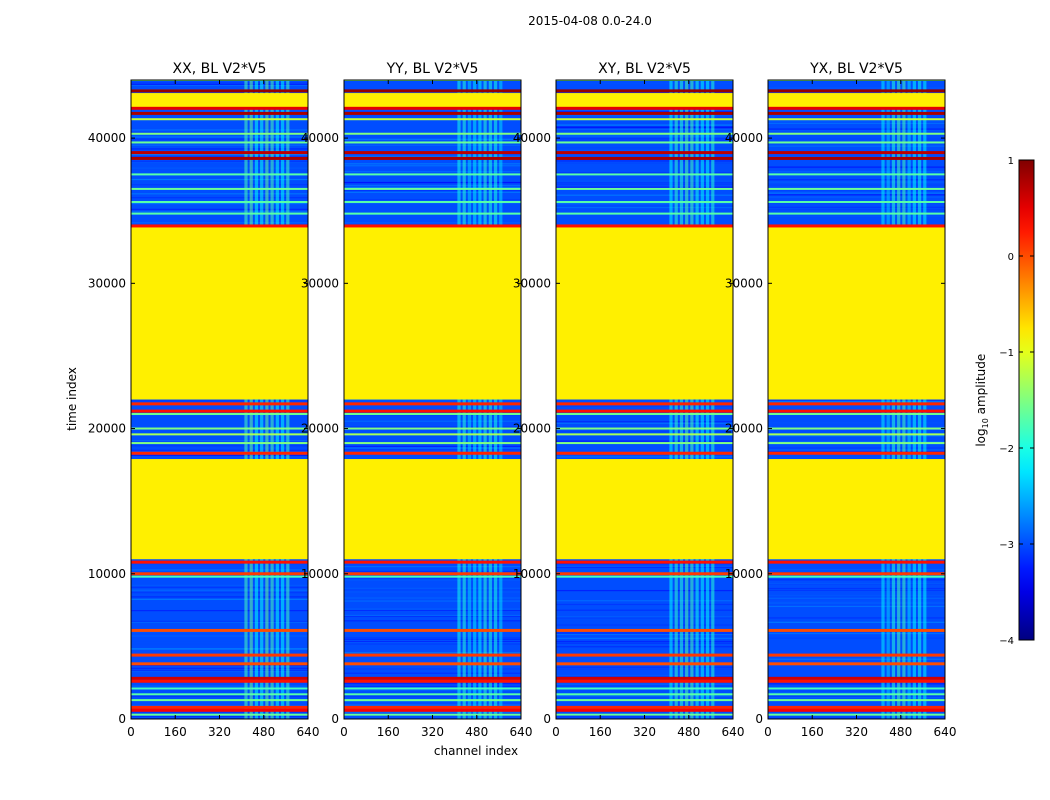 The image size is (1050, 800). What do you see at coordinates (432, 69) in the screenshot?
I see `panel-2-title: YY, BL V2*V5` at bounding box center [432, 69].